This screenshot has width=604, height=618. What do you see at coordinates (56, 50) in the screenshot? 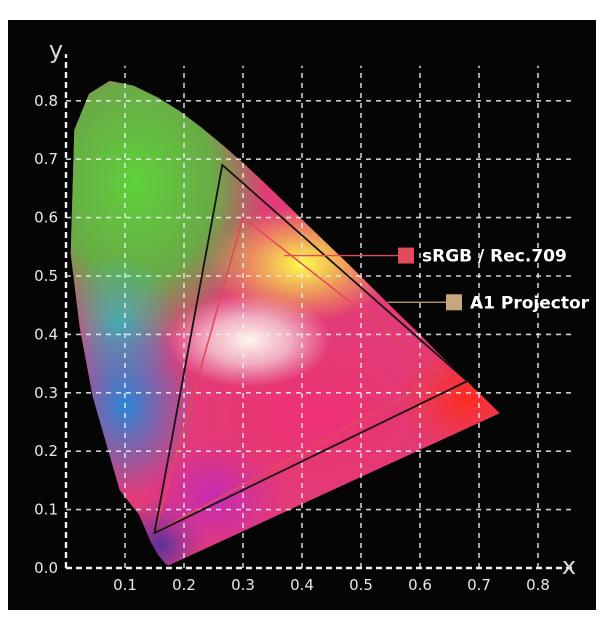
I see `y-axis-label: y` at bounding box center [56, 50].